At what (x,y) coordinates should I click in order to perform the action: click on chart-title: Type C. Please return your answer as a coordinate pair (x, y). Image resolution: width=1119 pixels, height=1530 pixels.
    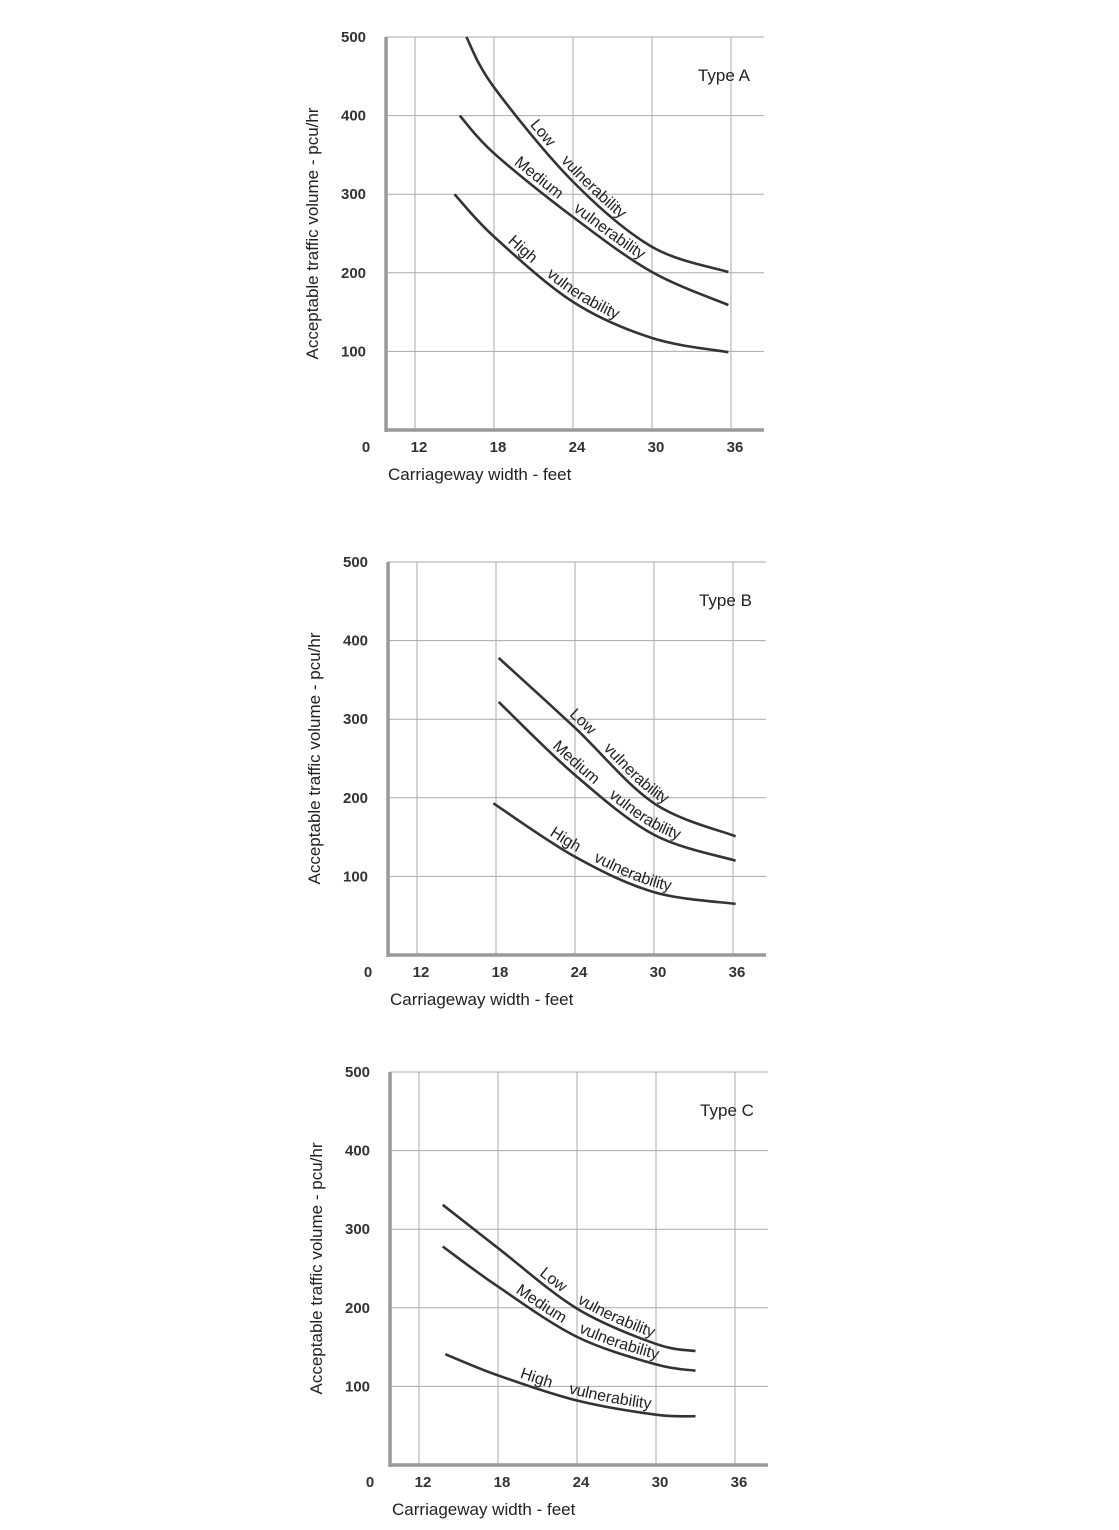
    Looking at the image, I should click on (727, 1110).